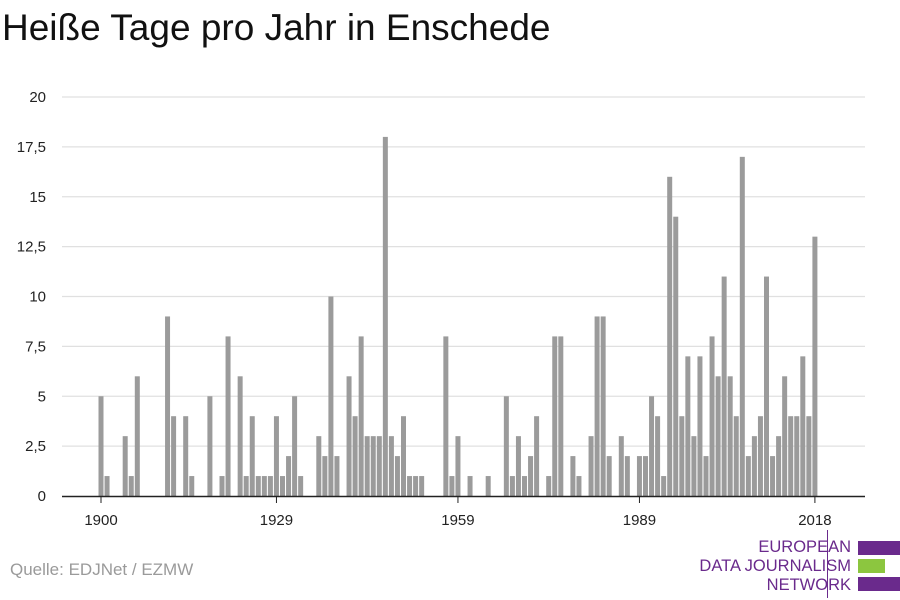 This screenshot has width=900, height=600. I want to click on bar-2003, so click(724, 386).